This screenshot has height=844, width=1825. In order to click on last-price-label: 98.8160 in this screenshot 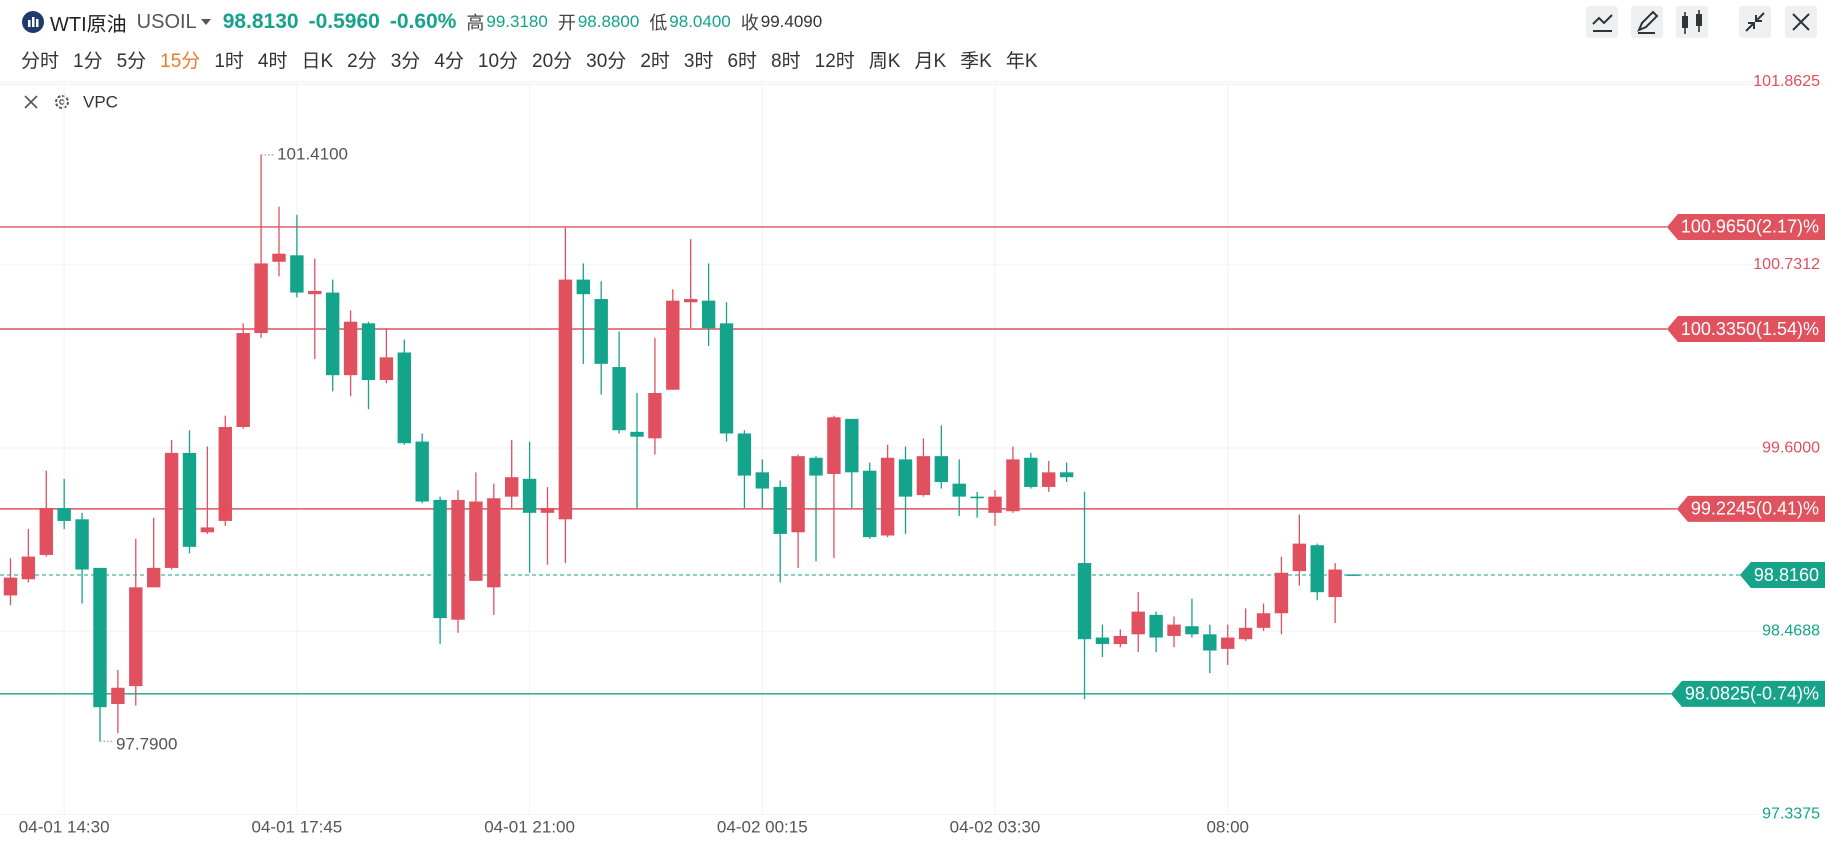, I will do `click(1786, 575)`.